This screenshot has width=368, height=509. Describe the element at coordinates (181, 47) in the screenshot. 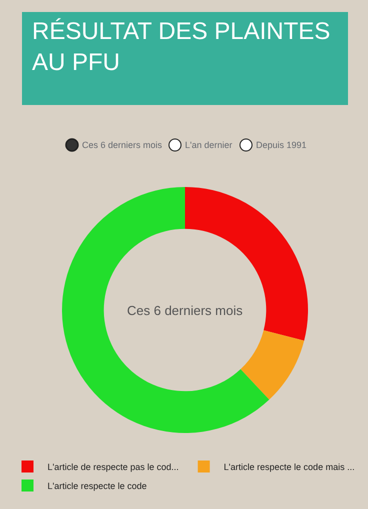

I see `chart-title: RÉSULTAT DES PLAINTES AU PFU` at that location.